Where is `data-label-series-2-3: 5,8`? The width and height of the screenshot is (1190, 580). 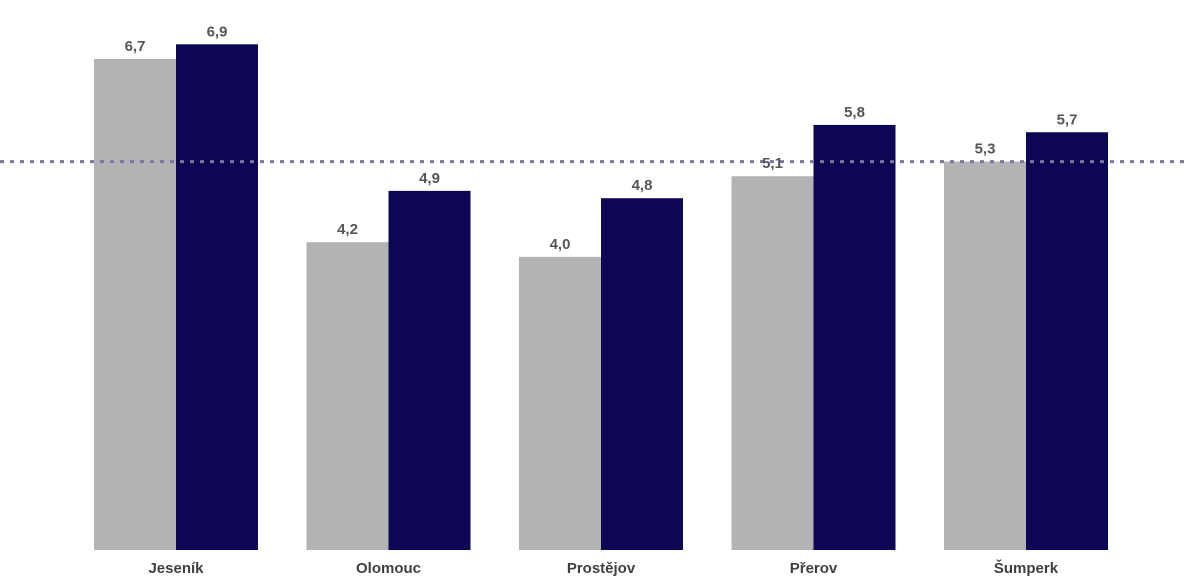
data-label-series-2-3: 5,8 is located at coordinates (854, 112).